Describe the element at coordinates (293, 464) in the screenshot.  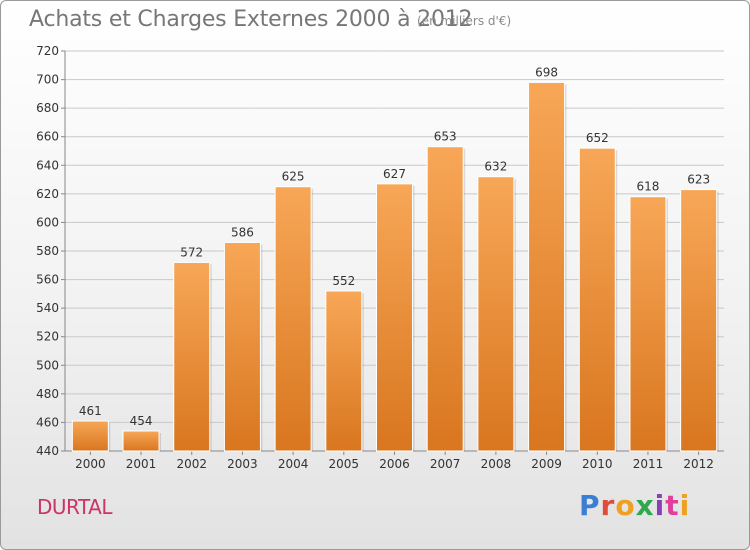
I see `x-tick-label: 2004` at that location.